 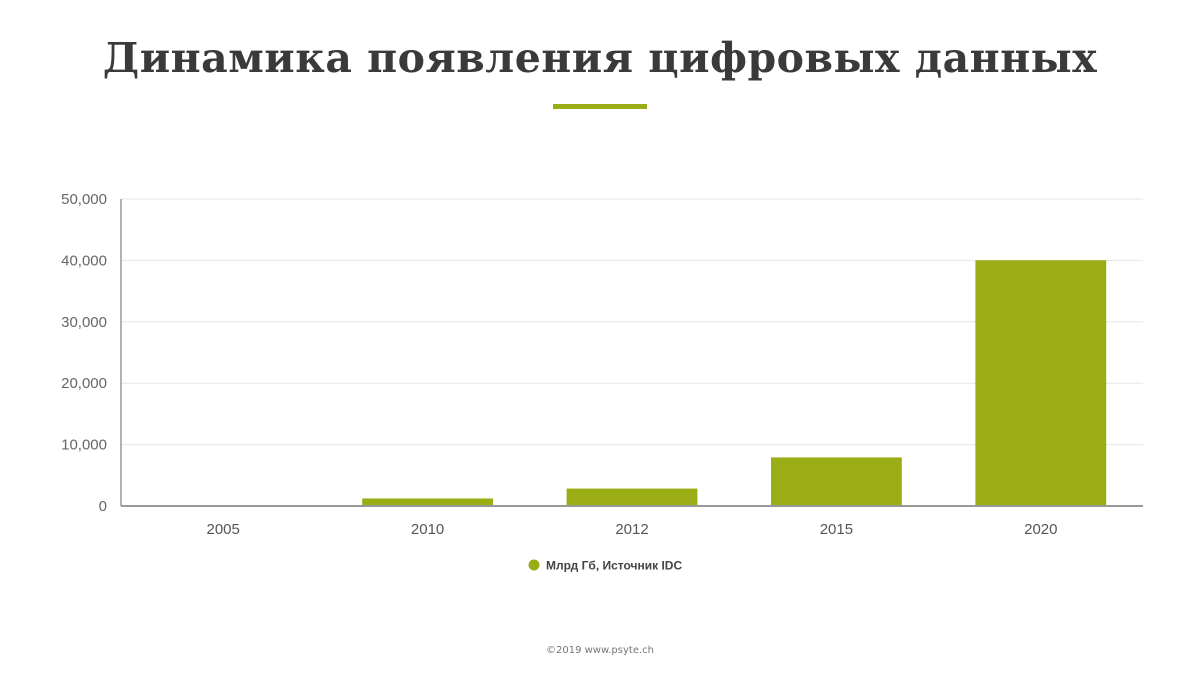 I want to click on page-title: Динамика появления цифровых данных, so click(x=600, y=58).